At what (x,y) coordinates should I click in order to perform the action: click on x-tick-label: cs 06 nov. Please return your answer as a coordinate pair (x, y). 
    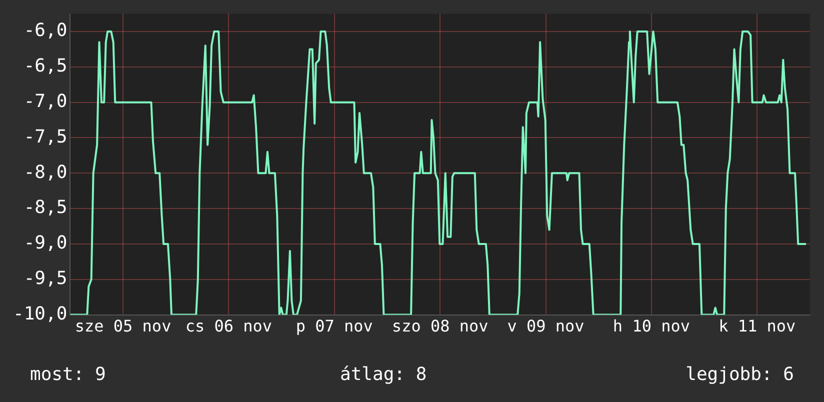
    Looking at the image, I should click on (228, 326).